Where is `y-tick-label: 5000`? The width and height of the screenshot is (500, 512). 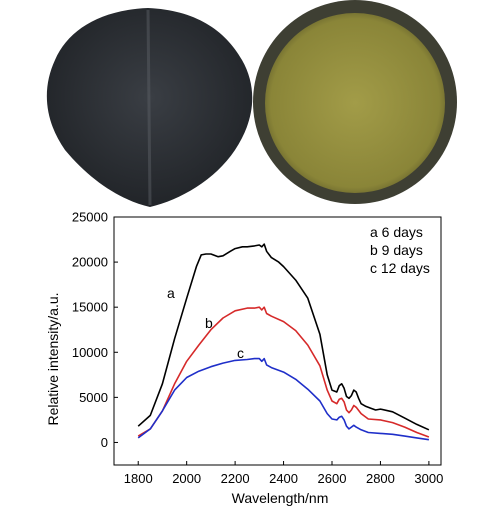 y-tick-label: 5000 is located at coordinates (93, 397).